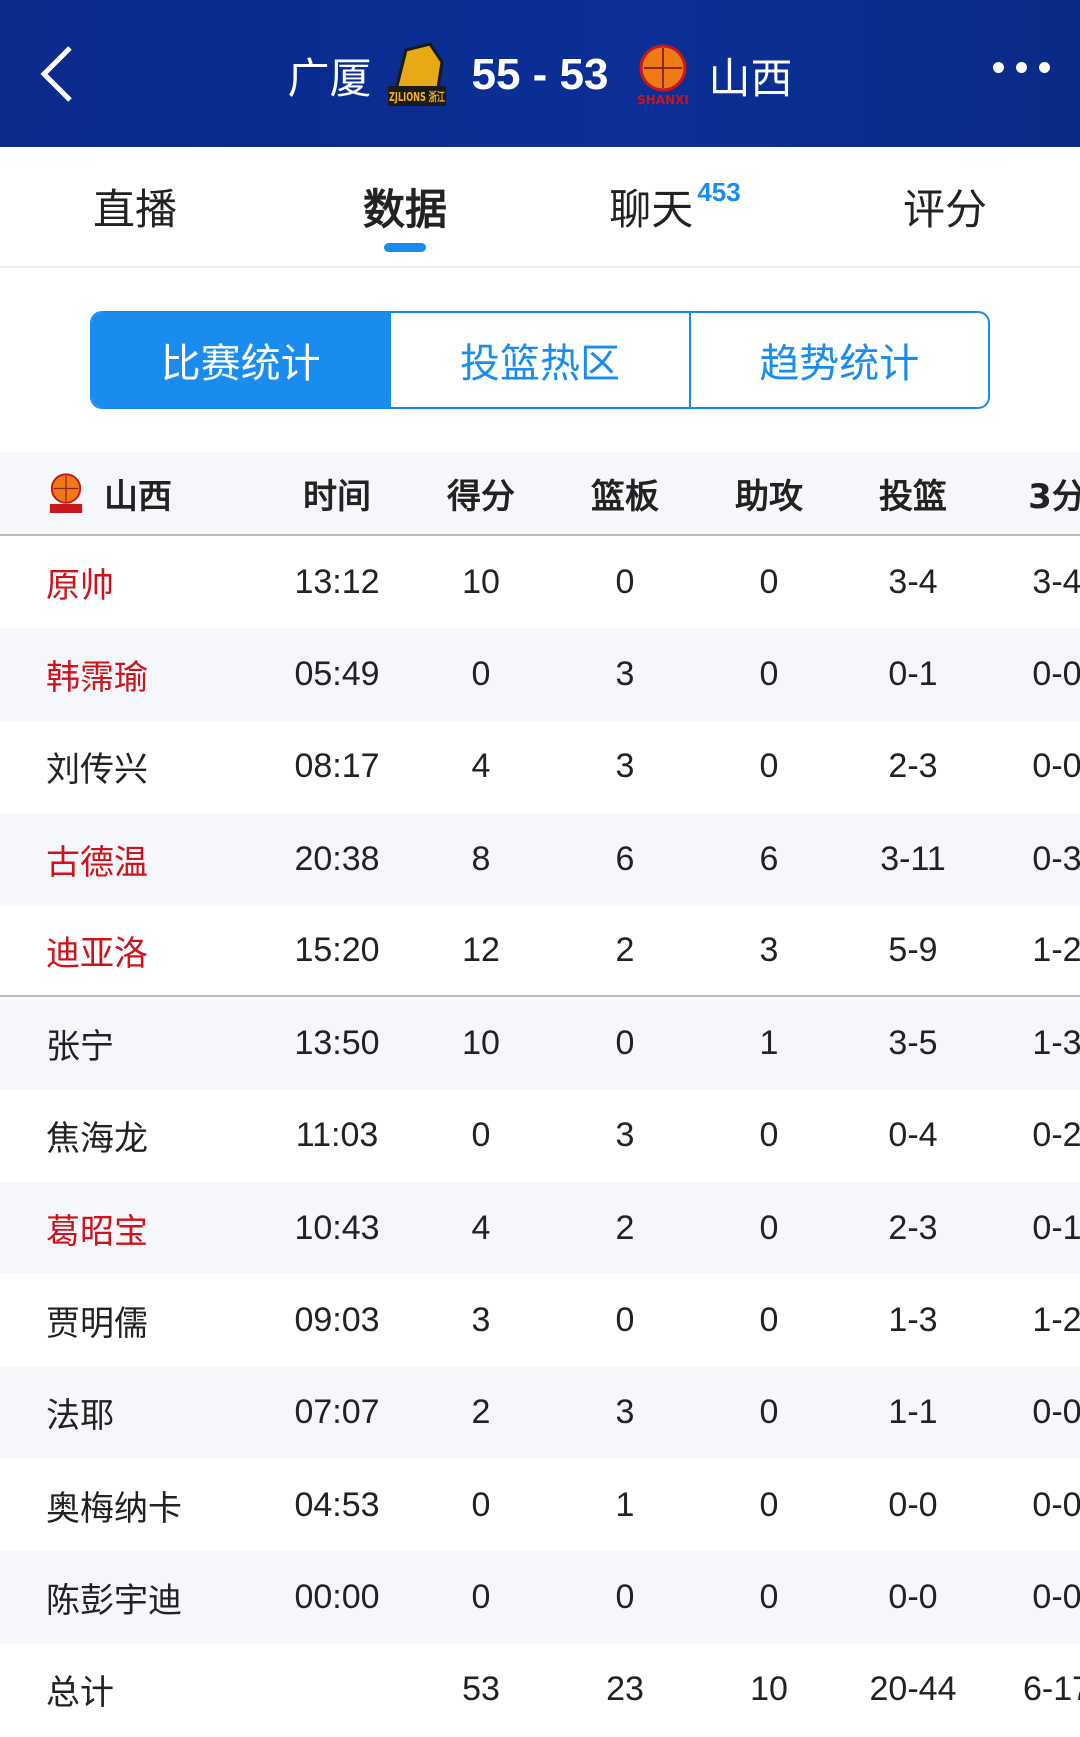  I want to click on player-row: 刘传兴 08:17 4 3 0 2-3 0-0, so click(540, 767).